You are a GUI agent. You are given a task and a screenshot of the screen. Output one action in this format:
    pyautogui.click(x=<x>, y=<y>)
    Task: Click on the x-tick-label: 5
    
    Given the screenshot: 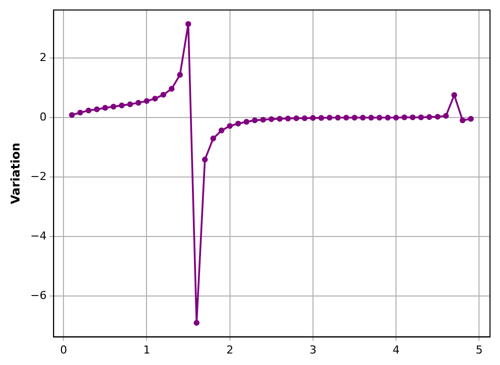 What is the action you would take?
    pyautogui.click(x=479, y=349)
    